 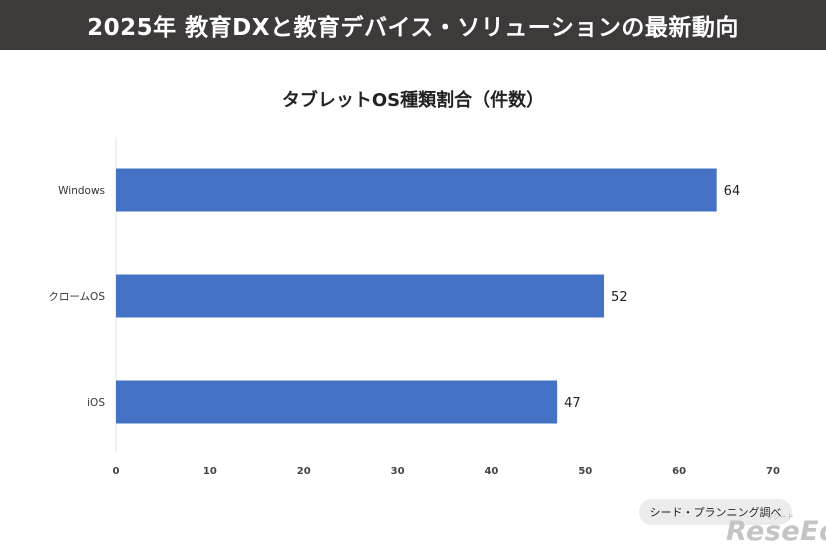 What do you see at coordinates (210, 471) in the screenshot?
I see `x-tick-label: 10` at bounding box center [210, 471].